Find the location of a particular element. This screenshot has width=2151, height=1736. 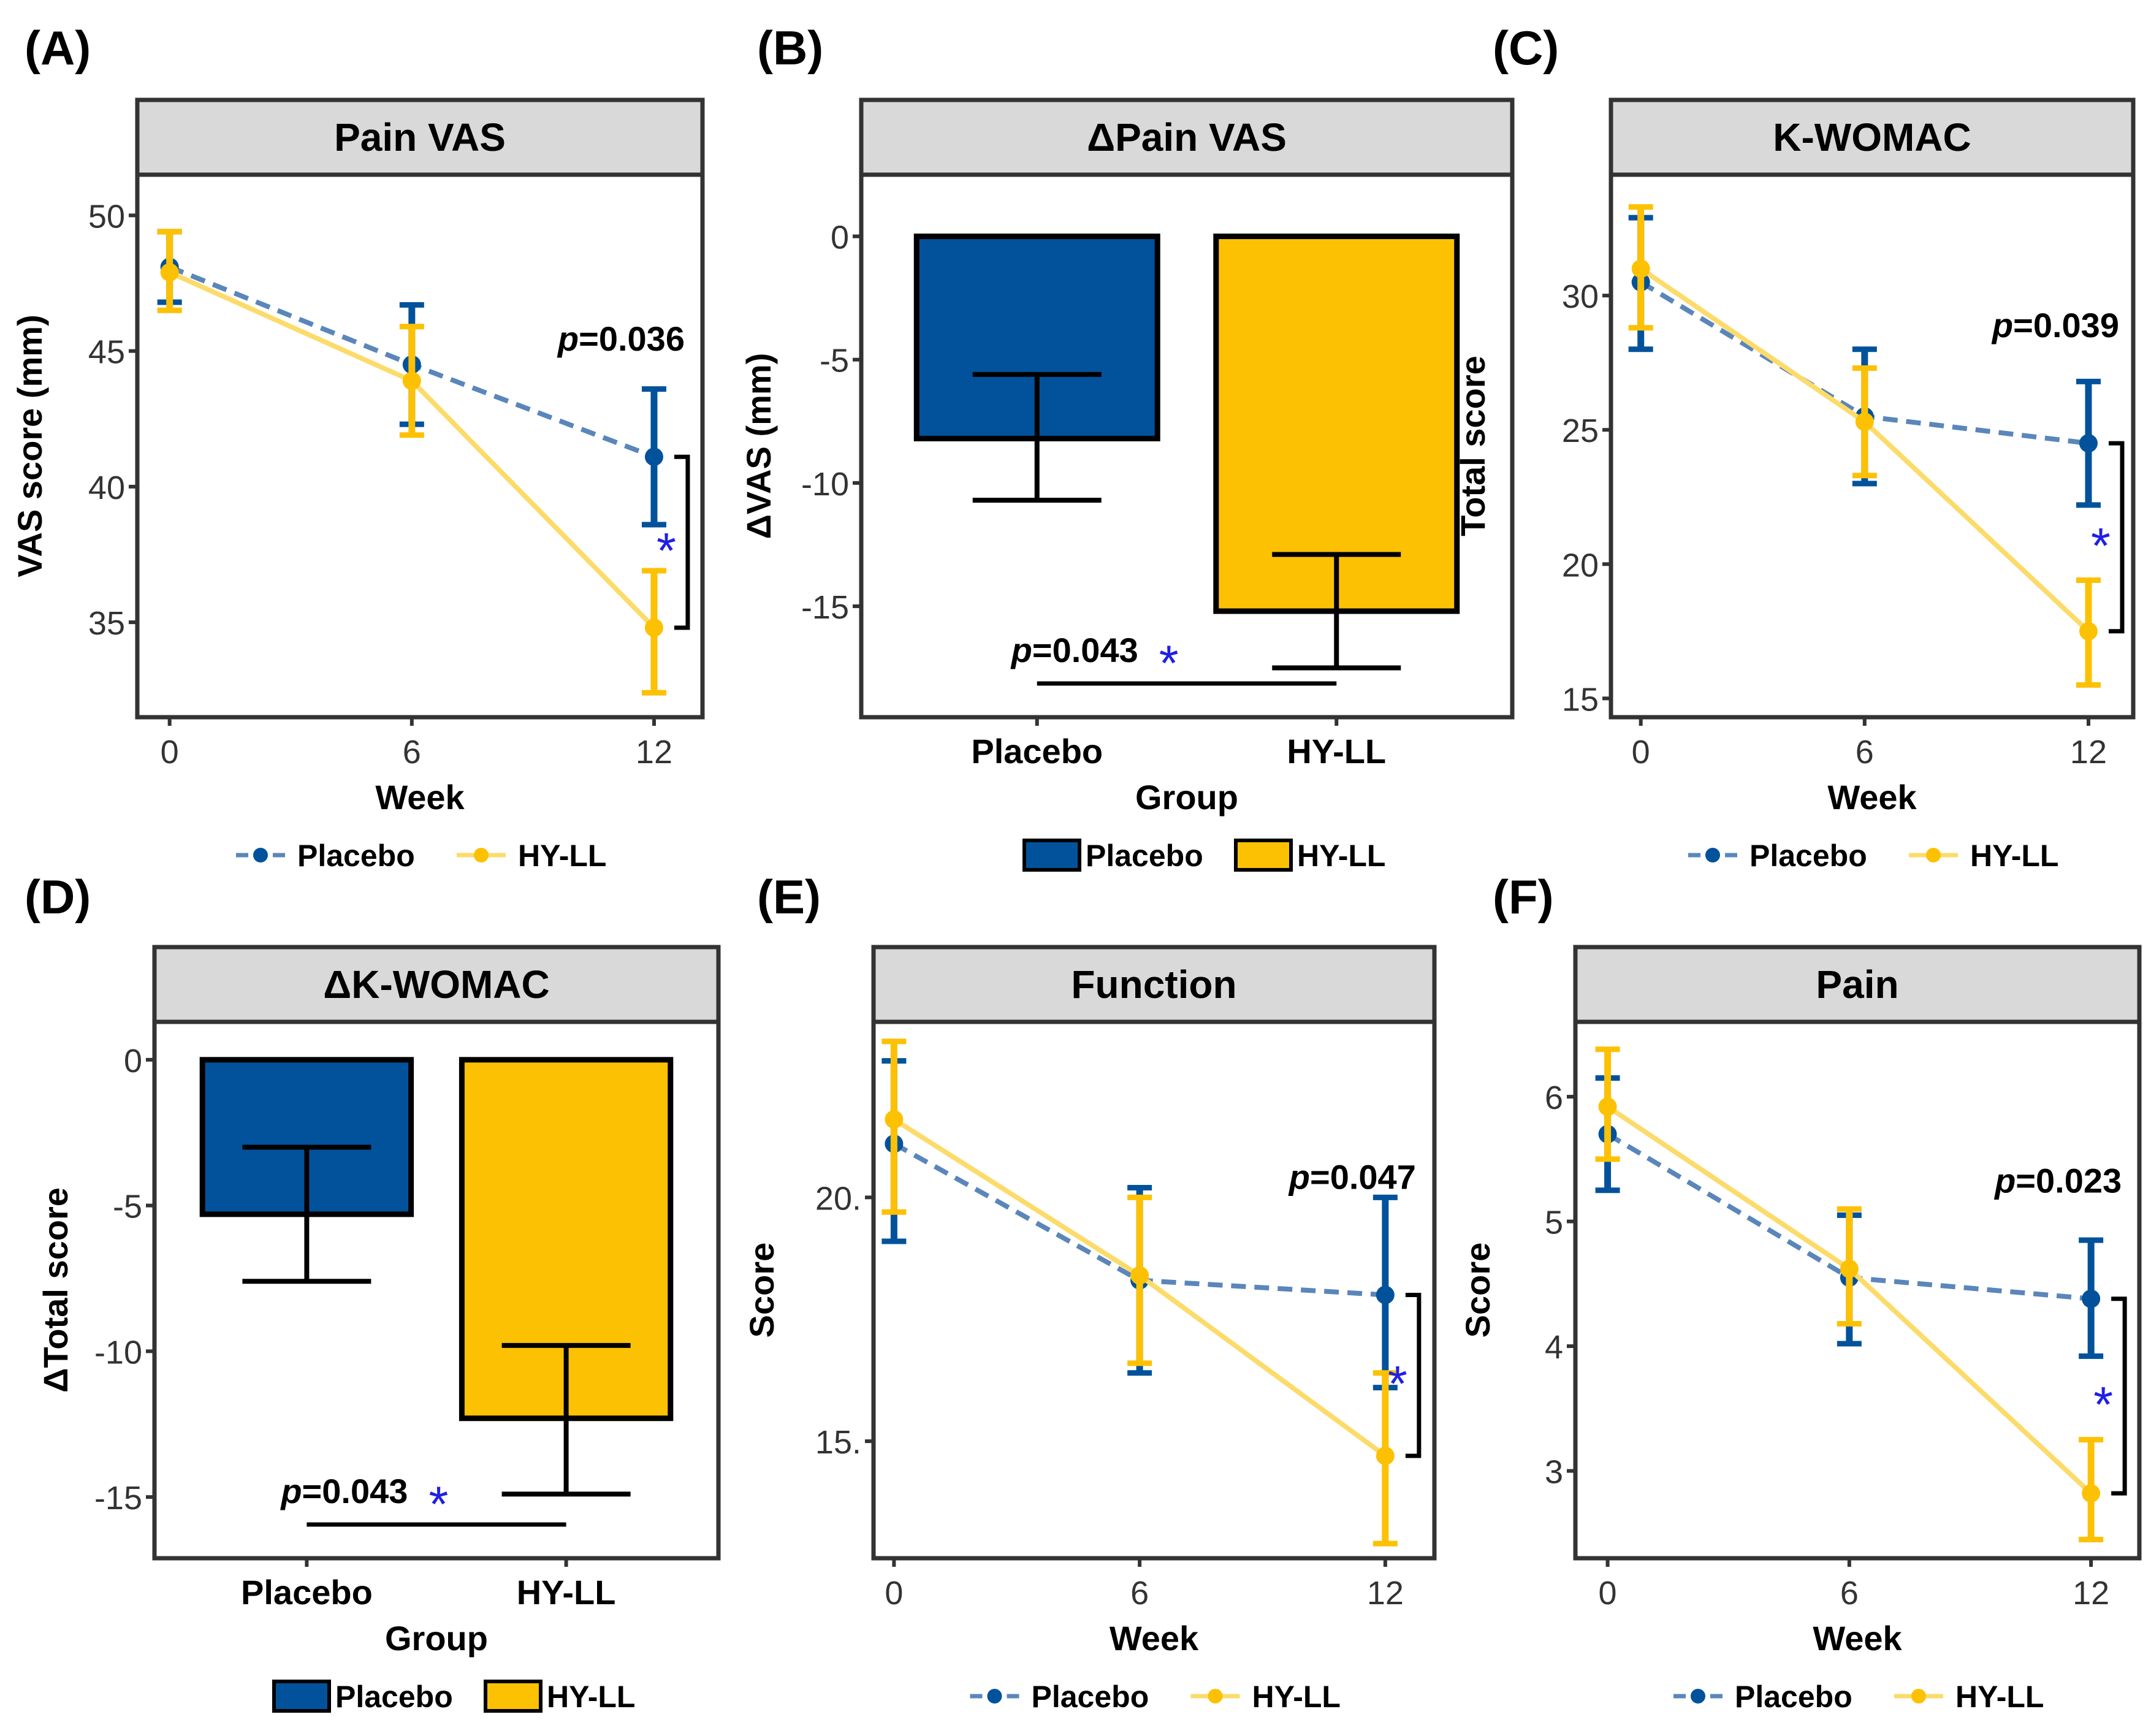

p-label-value: =0.039 is located at coordinates (2066, 325).